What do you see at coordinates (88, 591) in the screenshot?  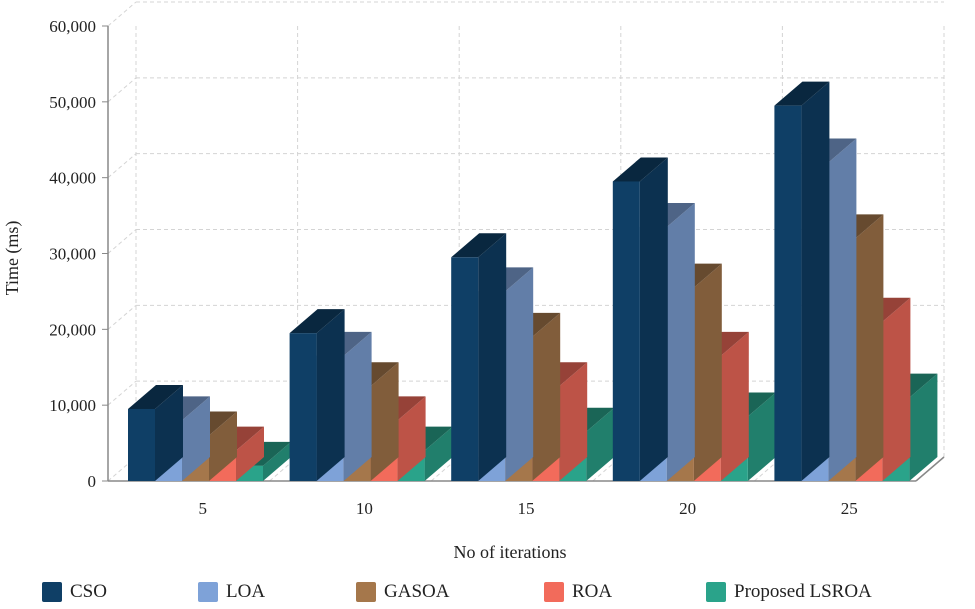 I see `legend-label: CSO` at bounding box center [88, 591].